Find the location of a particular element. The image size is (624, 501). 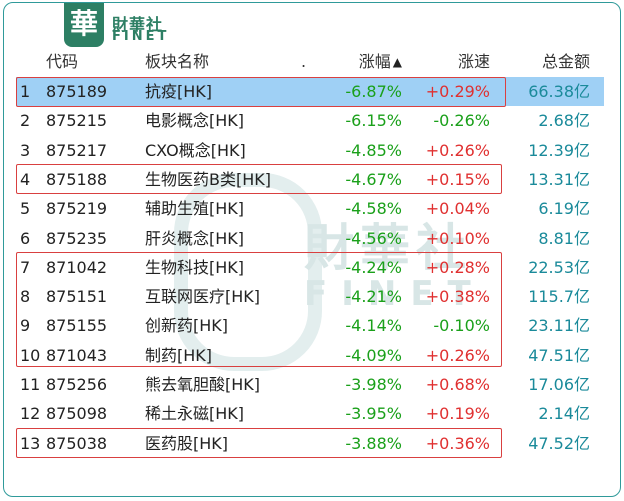

table-row: 10 871043 制药[HK] -4.09% +0.26% 47.51亿 is located at coordinates (312, 355).